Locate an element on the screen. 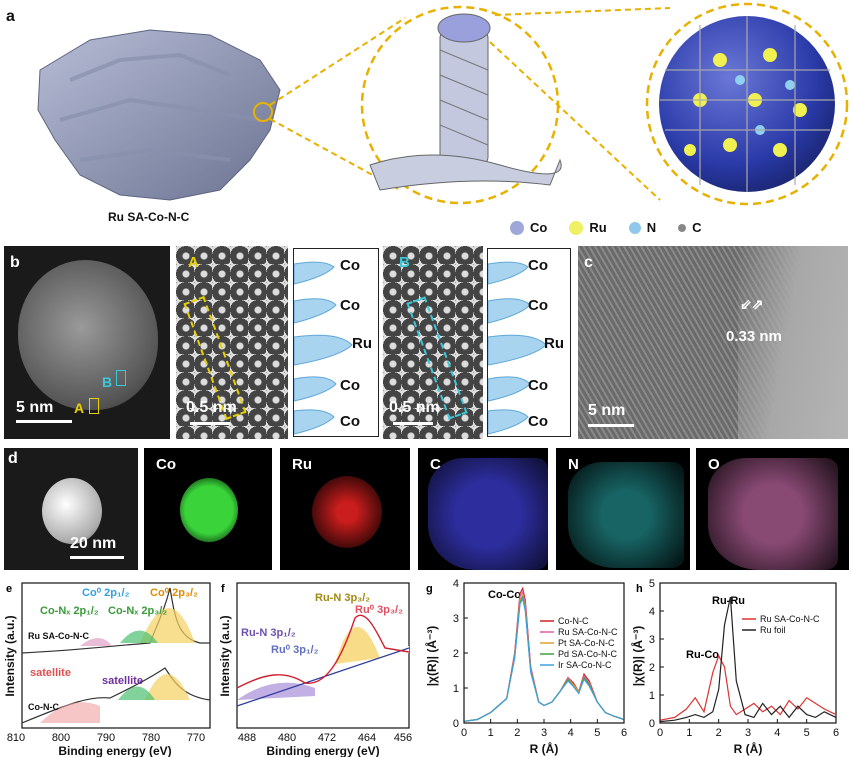 The width and height of the screenshot is (853, 757). x-tick-label-3: 2 is located at coordinates (517, 733).